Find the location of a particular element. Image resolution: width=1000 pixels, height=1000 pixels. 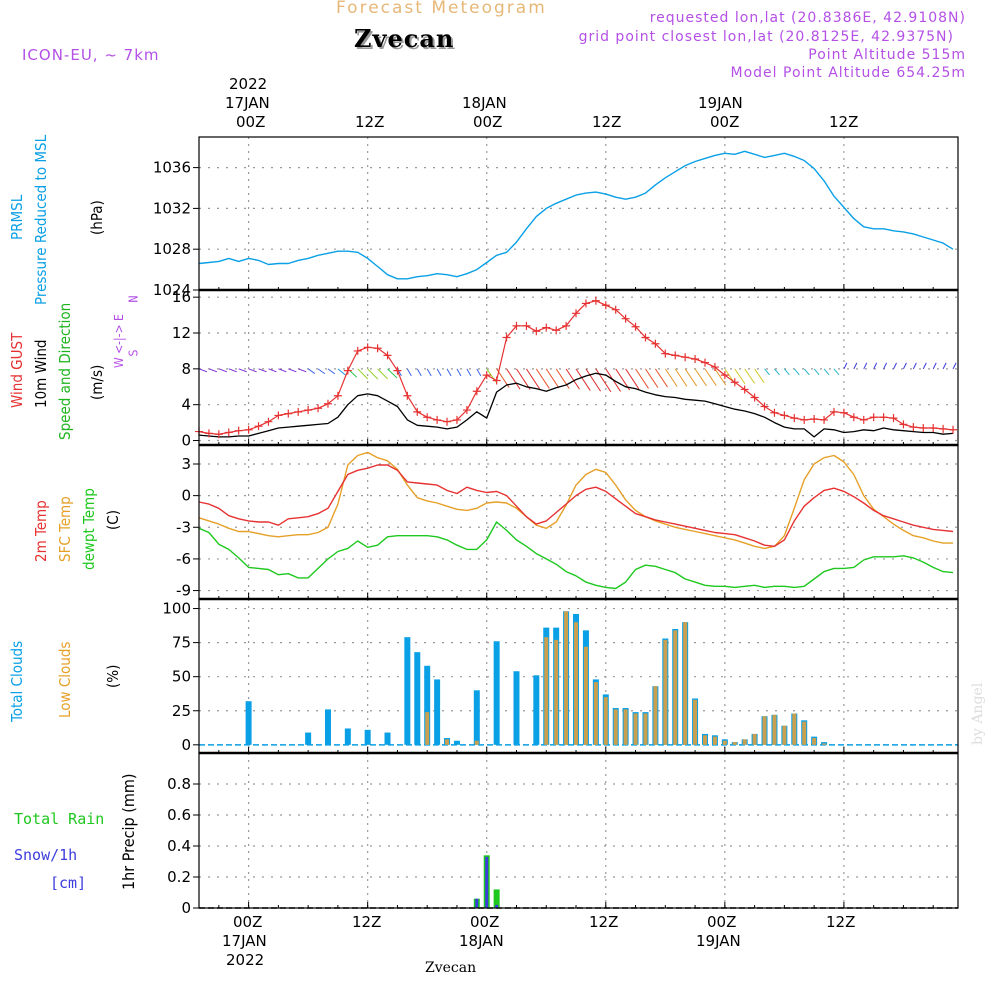

top-hour-label-5: 00Z is located at coordinates (725, 122).